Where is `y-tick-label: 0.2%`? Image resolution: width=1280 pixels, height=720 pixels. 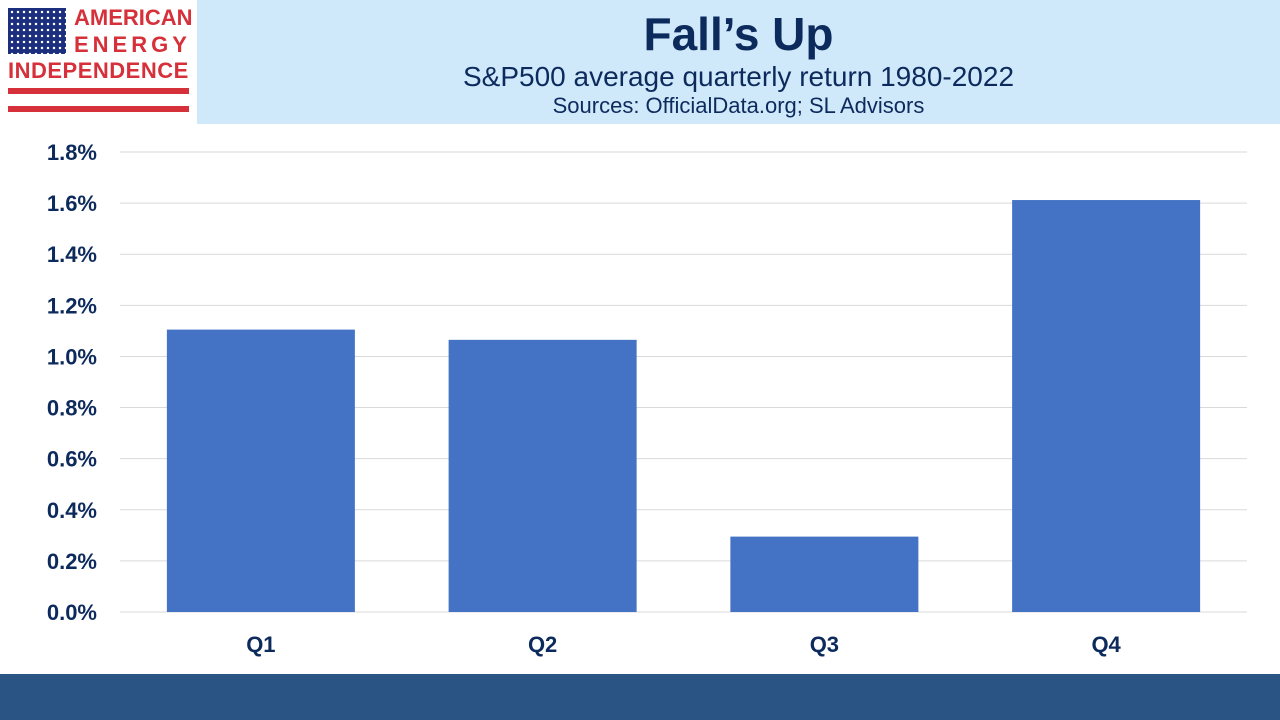 y-tick-label: 0.2% is located at coordinates (72, 561).